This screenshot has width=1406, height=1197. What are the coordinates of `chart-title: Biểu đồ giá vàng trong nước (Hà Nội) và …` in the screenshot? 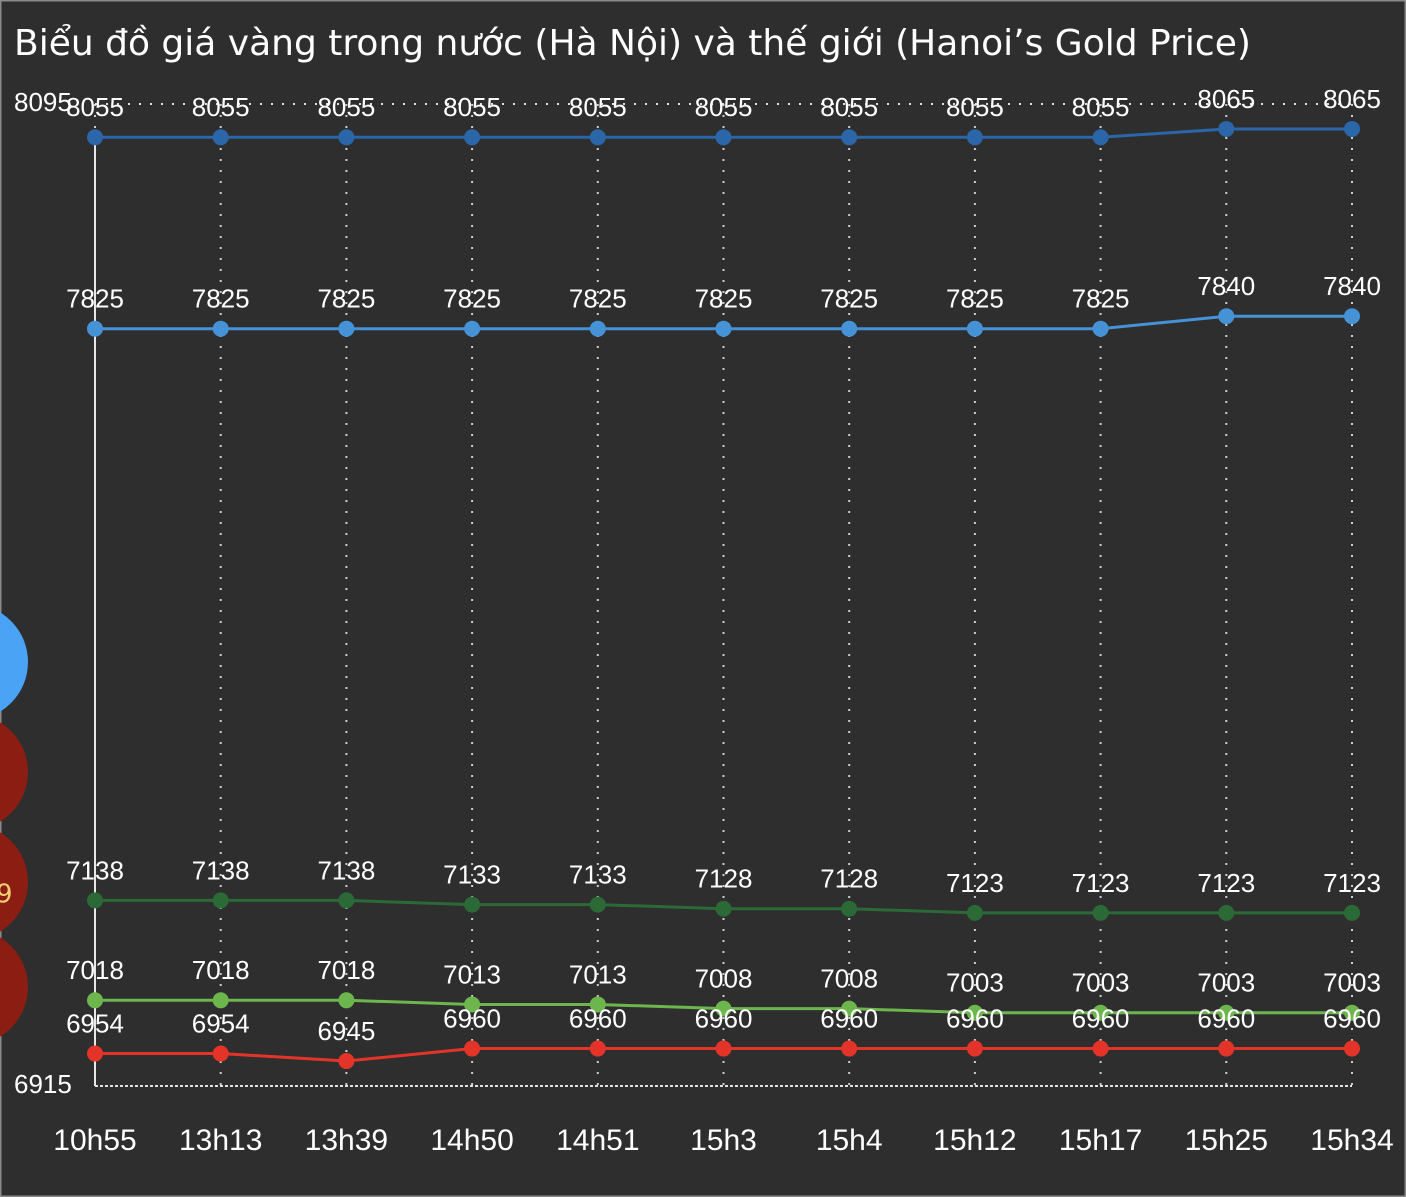 It's located at (632, 43).